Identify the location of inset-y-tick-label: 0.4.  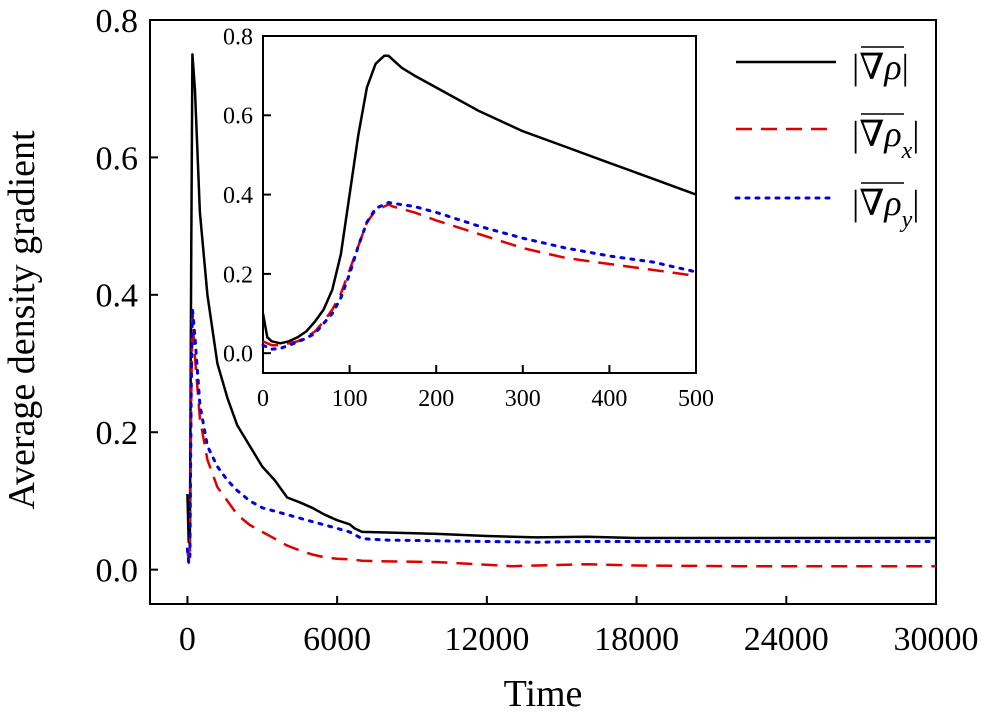
(238, 196).